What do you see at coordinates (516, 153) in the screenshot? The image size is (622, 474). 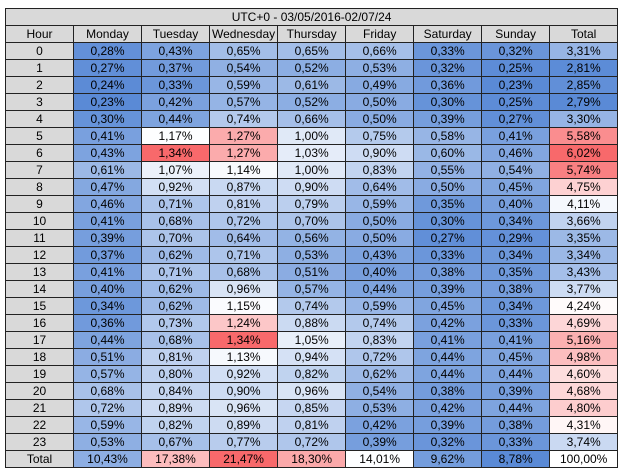 I see `cell: 0,46%` at bounding box center [516, 153].